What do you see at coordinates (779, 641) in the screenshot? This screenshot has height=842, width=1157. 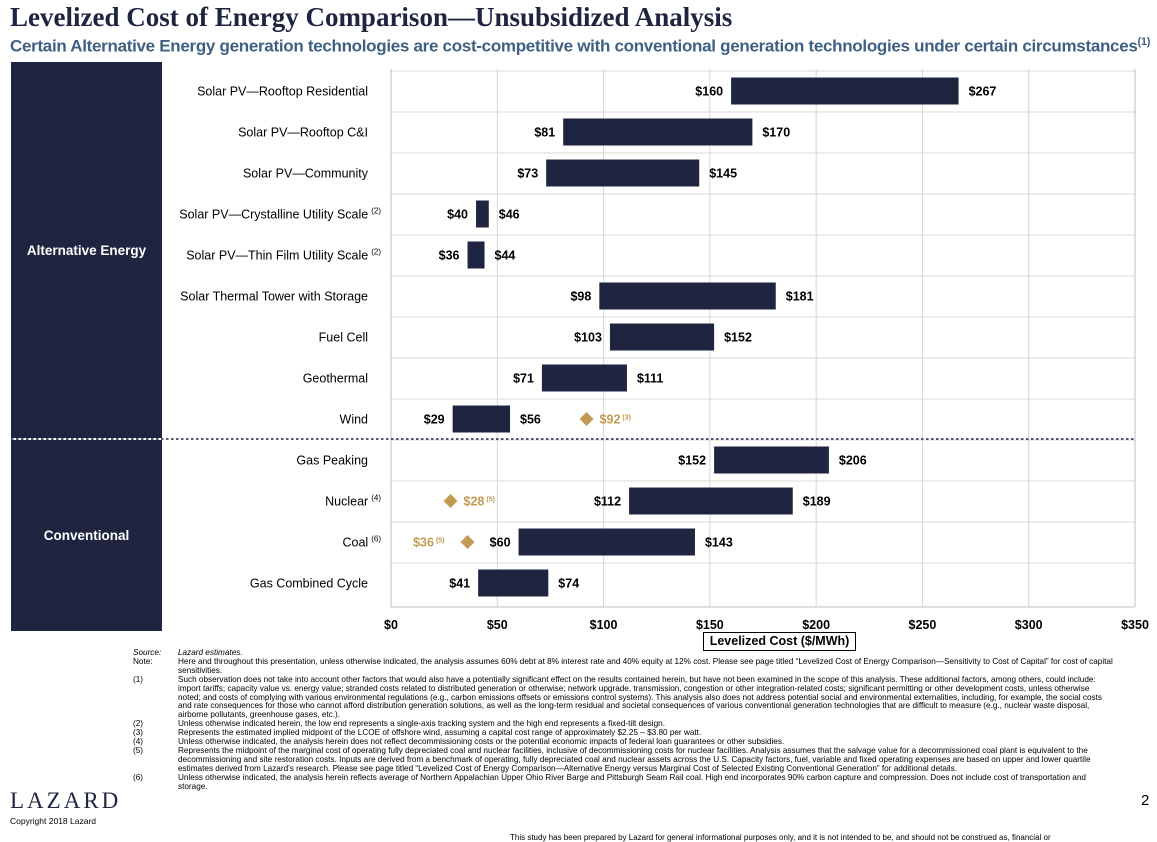 I see `x-axis-title: Levelized Cost ($/MWh)` at bounding box center [779, 641].